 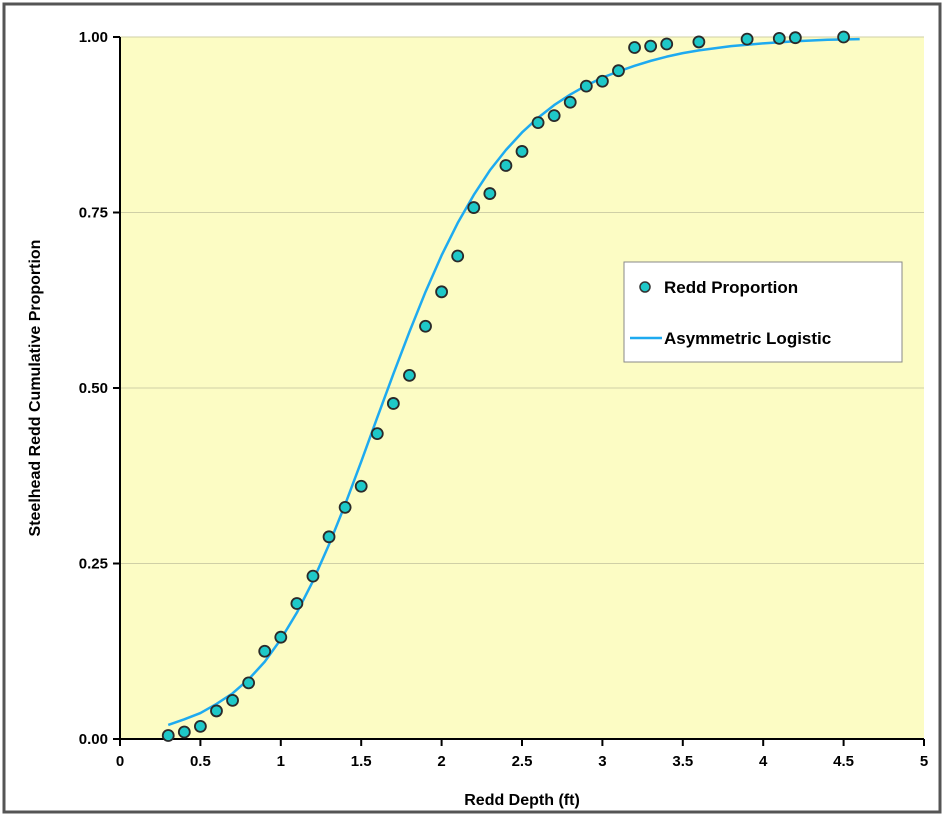 I want to click on y-ticks: 0.00 0.25 0.50 0.75 1.00, so click(x=99, y=388).